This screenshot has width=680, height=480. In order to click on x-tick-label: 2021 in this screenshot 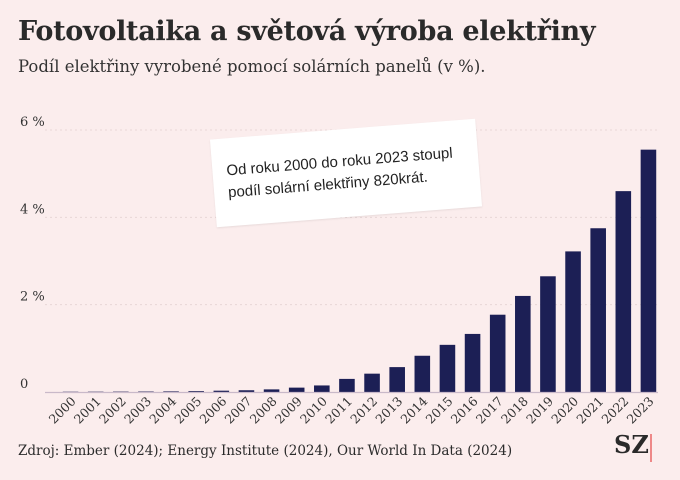, I will do `click(589, 410)`.